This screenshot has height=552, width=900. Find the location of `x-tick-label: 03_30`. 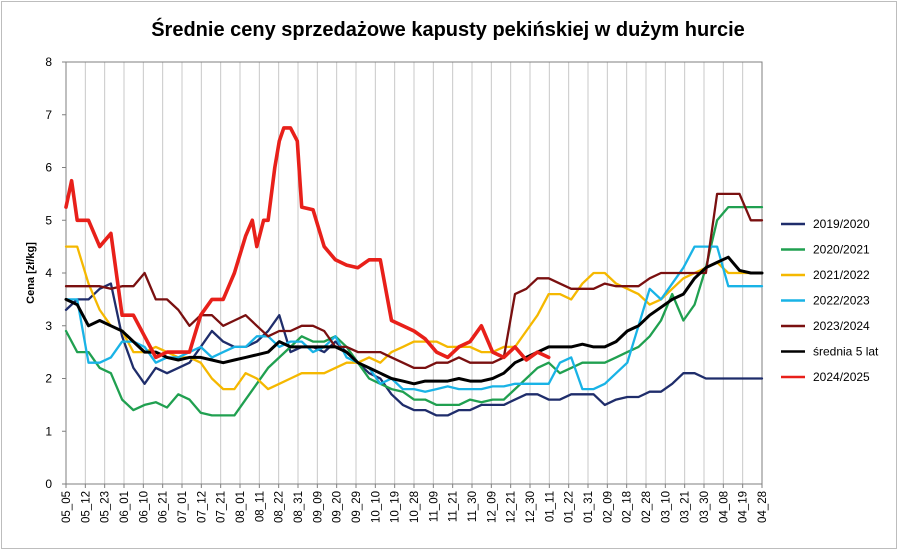

x-tick-label: 03_30 is located at coordinates (705, 507).